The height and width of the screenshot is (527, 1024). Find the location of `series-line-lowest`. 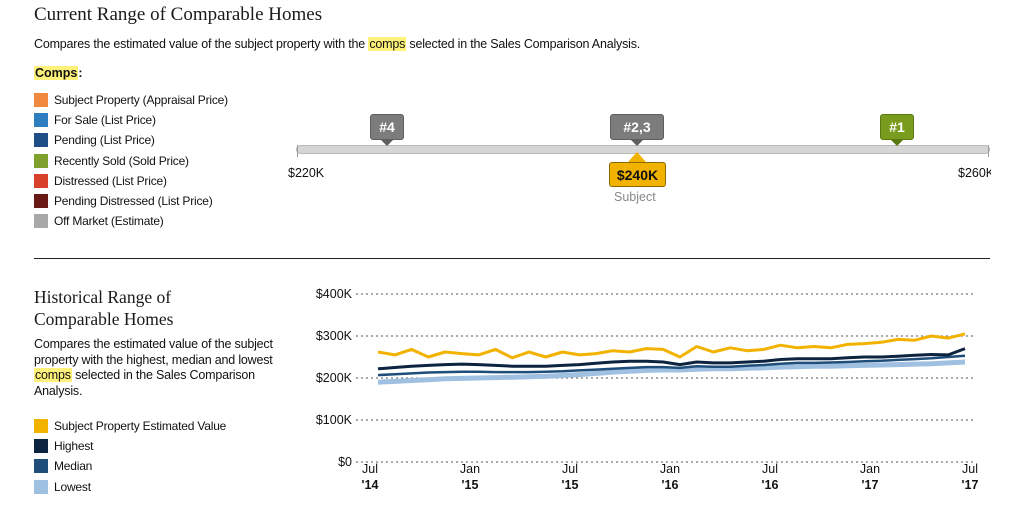

series-line-lowest is located at coordinates (671, 372).